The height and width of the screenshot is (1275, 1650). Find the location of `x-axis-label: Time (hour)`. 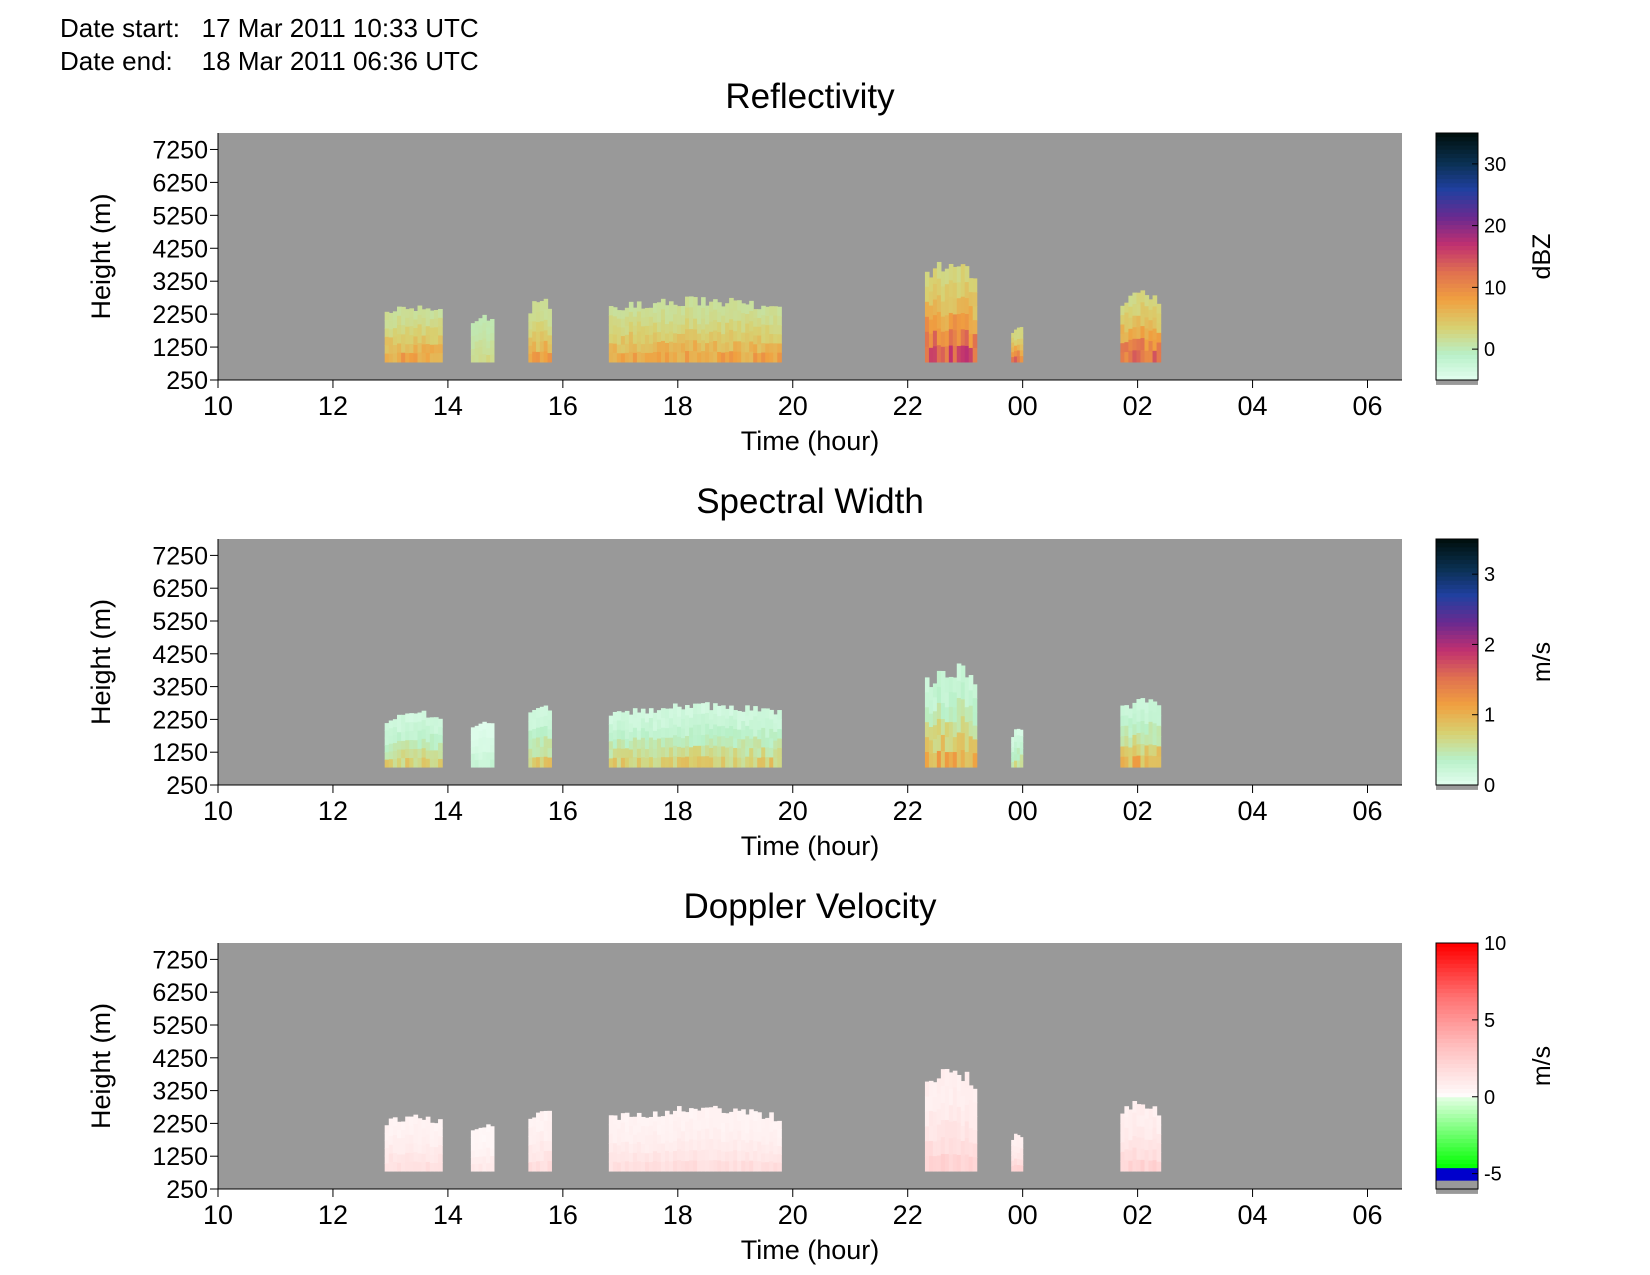

x-axis-label: Time (hour) is located at coordinates (810, 1250).